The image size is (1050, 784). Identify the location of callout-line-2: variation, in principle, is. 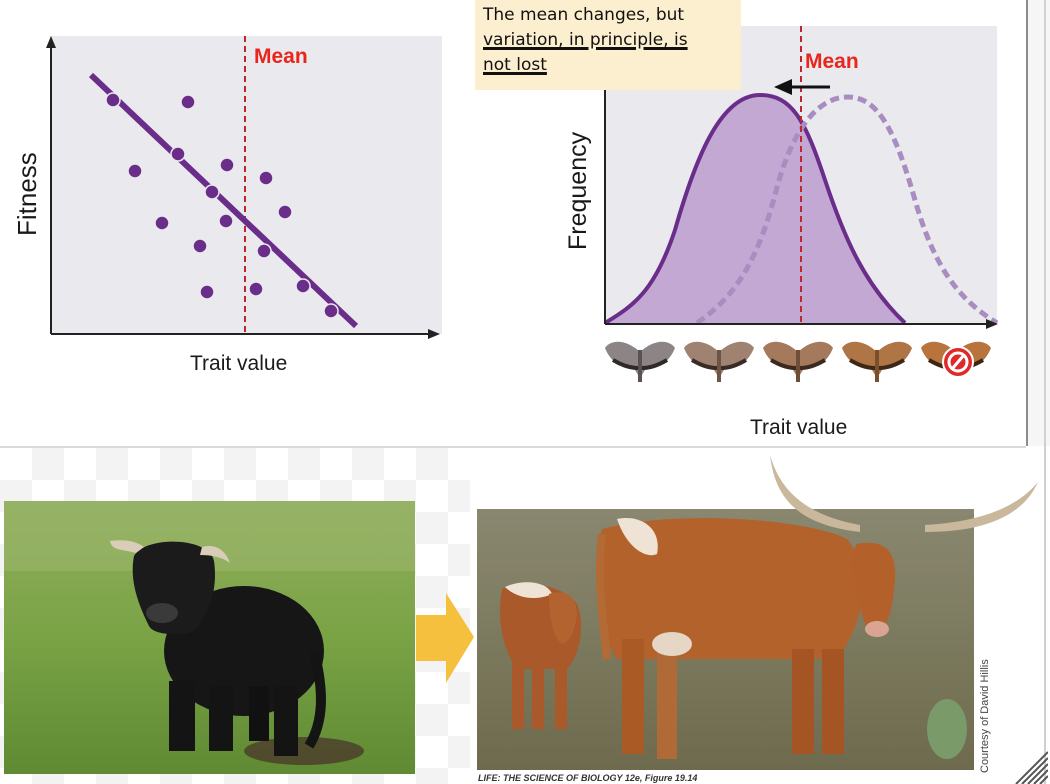
(585, 40).